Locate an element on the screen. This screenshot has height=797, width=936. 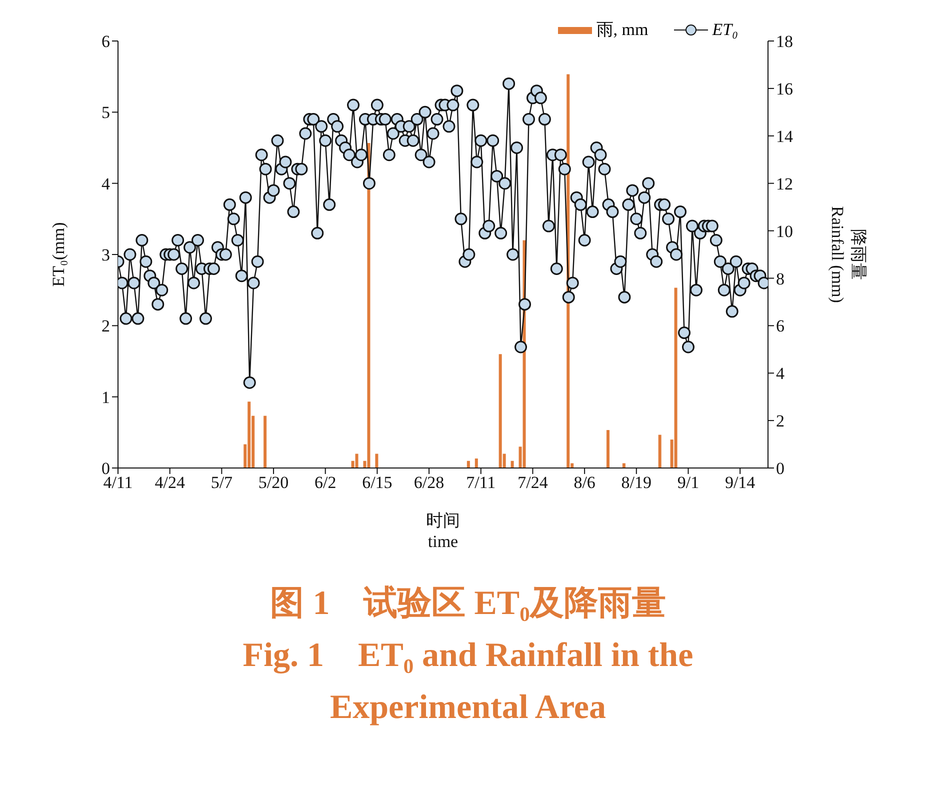
y-tick-label: 6 is located at coordinates (106, 42).